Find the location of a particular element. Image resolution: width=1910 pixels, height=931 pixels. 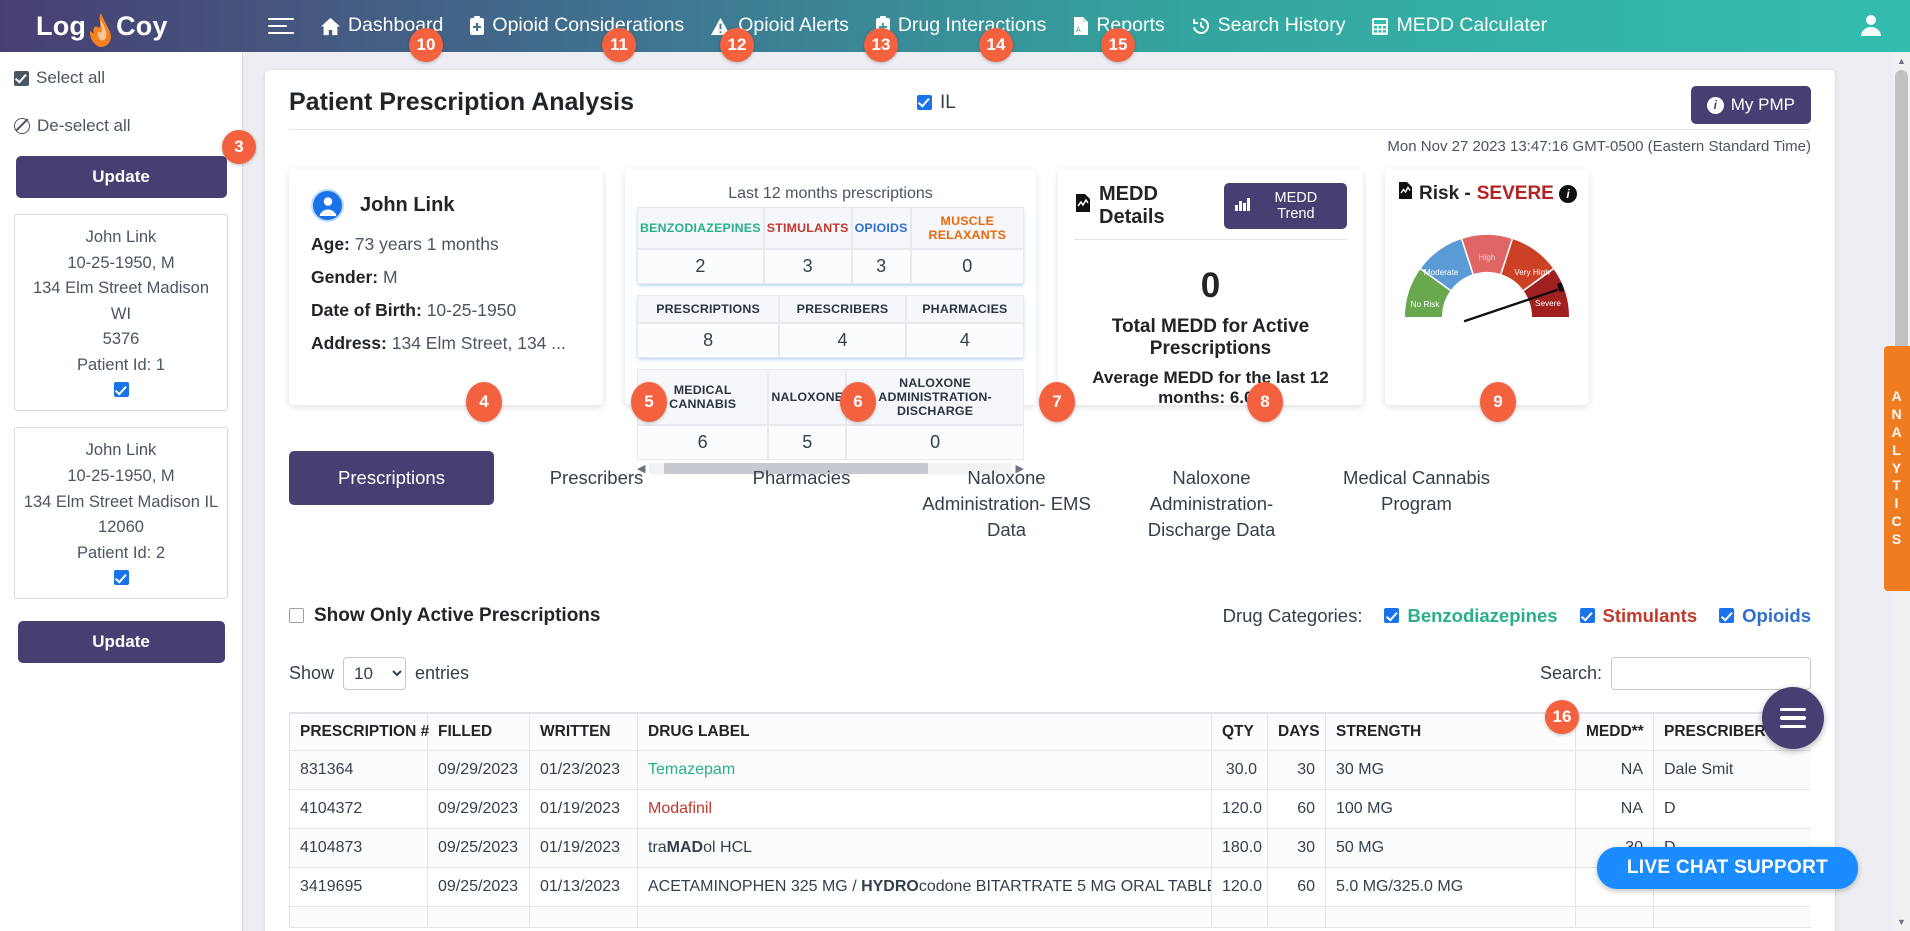

tab-prescriptions: Prescriptions is located at coordinates (391, 478).